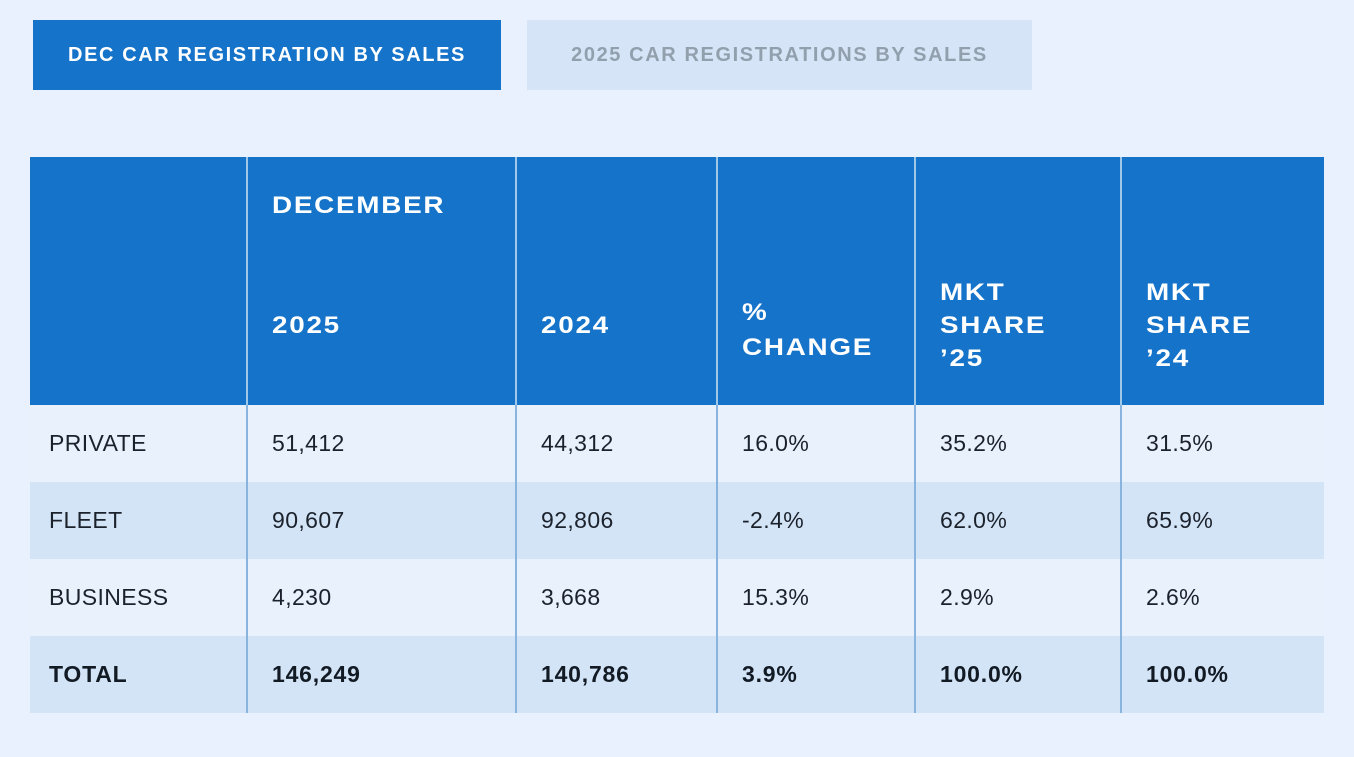 The width and height of the screenshot is (1354, 757). What do you see at coordinates (1017, 674) in the screenshot?
I see `cell-mkt-share-25: 100.0%` at bounding box center [1017, 674].